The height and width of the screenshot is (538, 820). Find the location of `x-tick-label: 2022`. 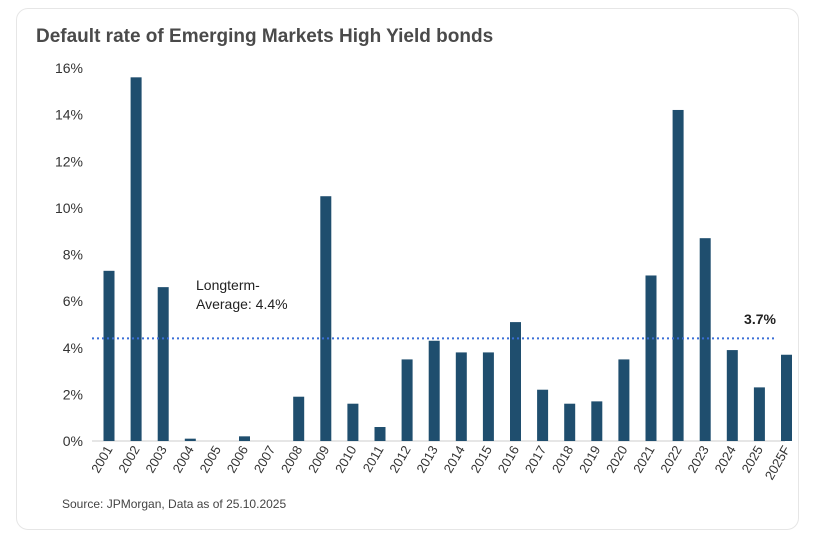

x-tick-label: 2022 is located at coordinates (670, 459).